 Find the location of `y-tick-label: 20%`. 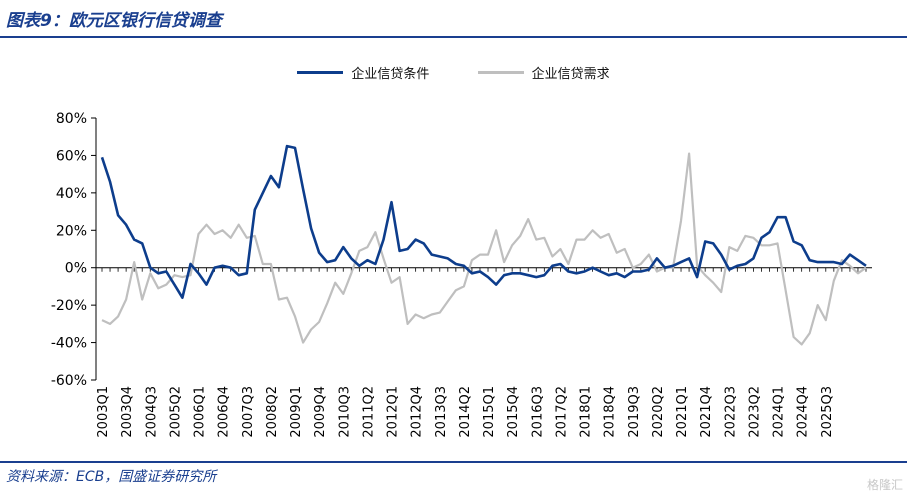

y-tick-label: 20% is located at coordinates (71, 231).